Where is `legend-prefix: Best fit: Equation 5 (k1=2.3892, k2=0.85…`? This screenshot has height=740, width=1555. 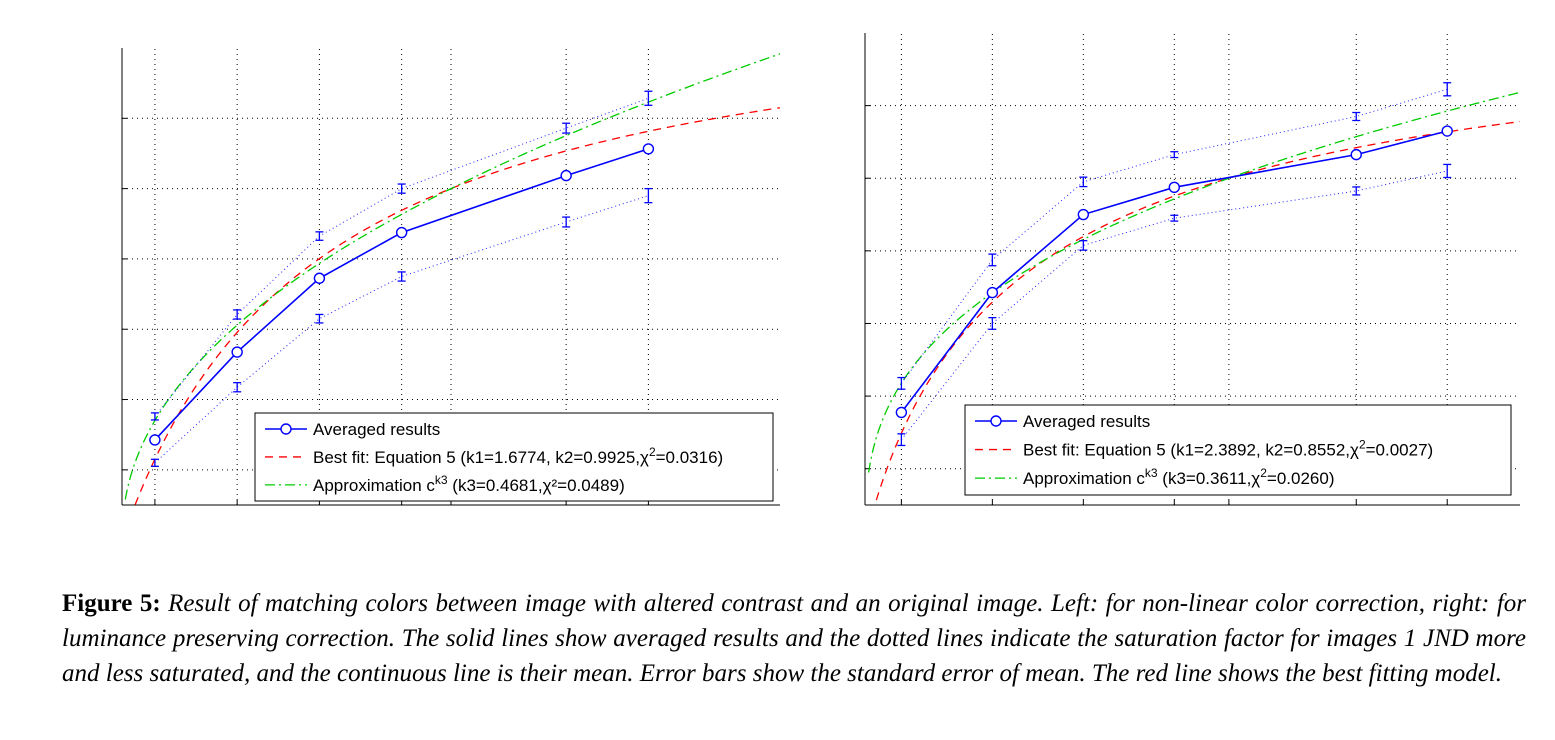 legend-prefix: Best fit: Equation 5 (k1=2.3892, k2=0.85… is located at coordinates (1191, 450).